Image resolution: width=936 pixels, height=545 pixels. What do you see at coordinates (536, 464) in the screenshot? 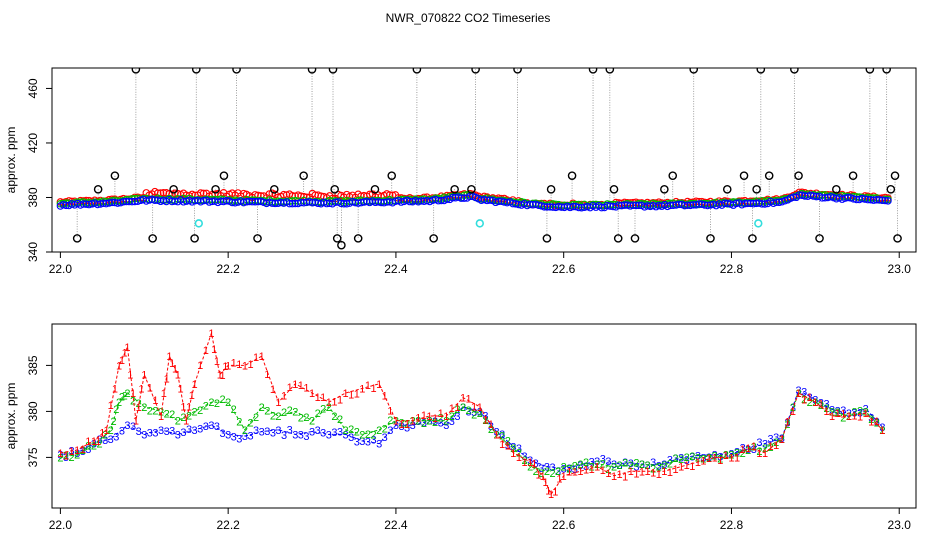
I see `series-3-glyph-85: 3` at bounding box center [536, 464].